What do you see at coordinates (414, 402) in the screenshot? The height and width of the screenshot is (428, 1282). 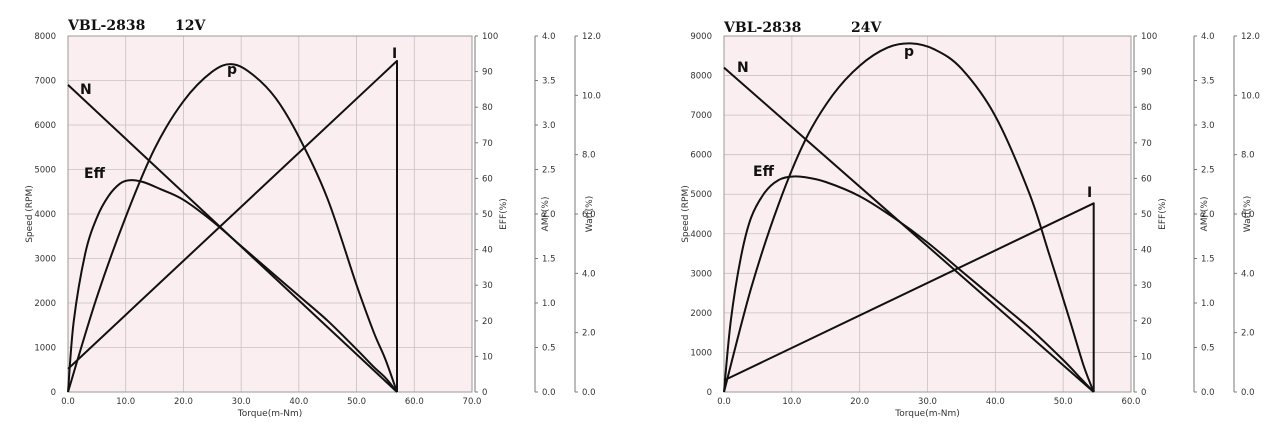 I see `chart1-x-tick-label: 60.0` at bounding box center [414, 402].